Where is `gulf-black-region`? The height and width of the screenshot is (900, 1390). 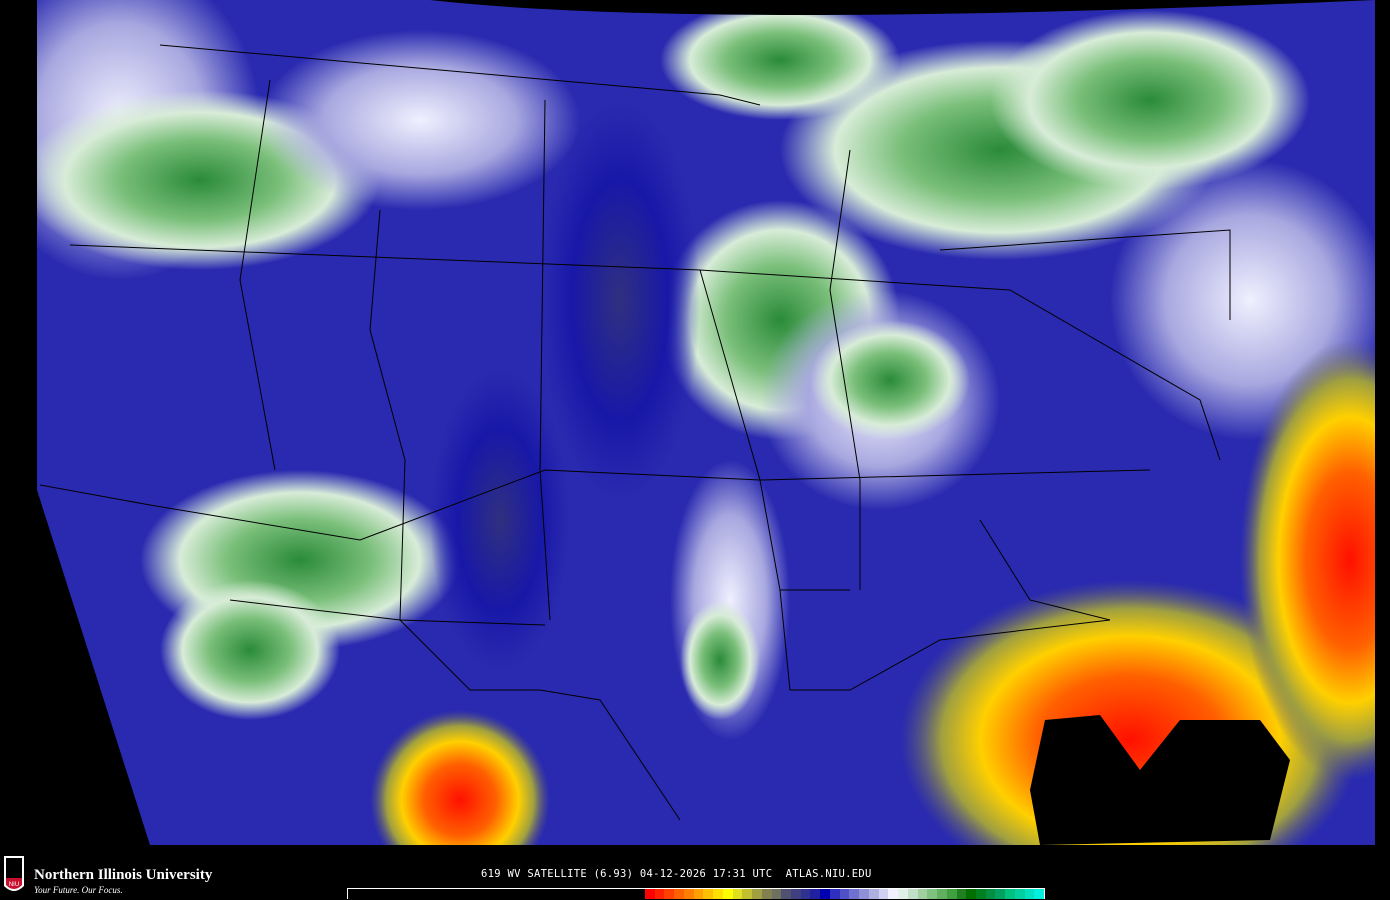
gulf-black-region is located at coordinates (1160, 780).